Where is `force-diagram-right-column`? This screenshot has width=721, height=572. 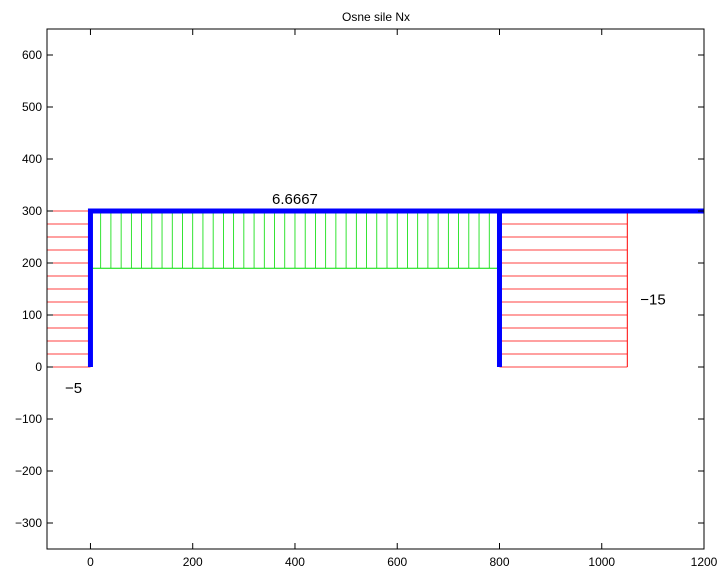
force-diagram-right-column is located at coordinates (563, 289).